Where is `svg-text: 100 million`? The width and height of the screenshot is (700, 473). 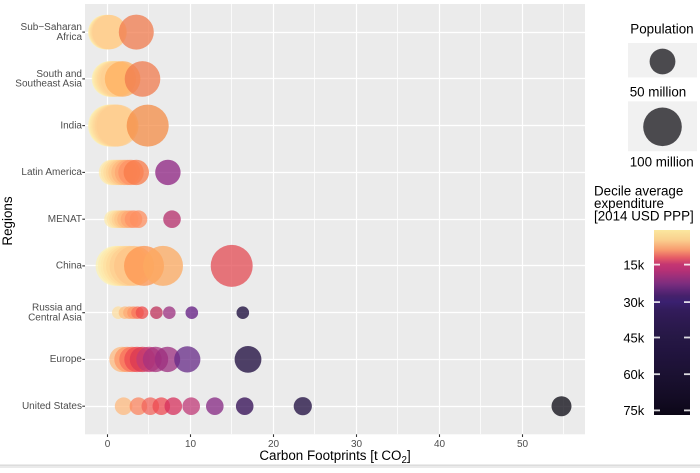
svg-text: 100 million is located at coordinates (662, 161).